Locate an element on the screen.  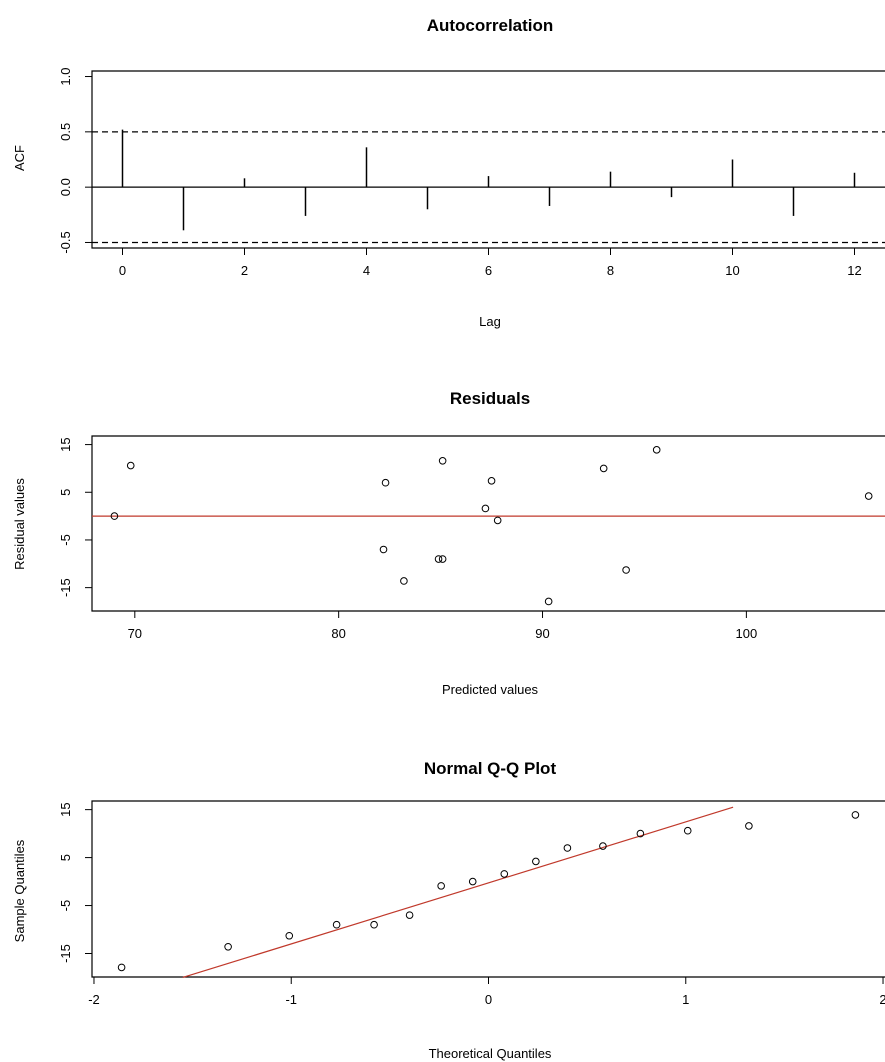
x-tick-label: 10 is located at coordinates (732, 270).